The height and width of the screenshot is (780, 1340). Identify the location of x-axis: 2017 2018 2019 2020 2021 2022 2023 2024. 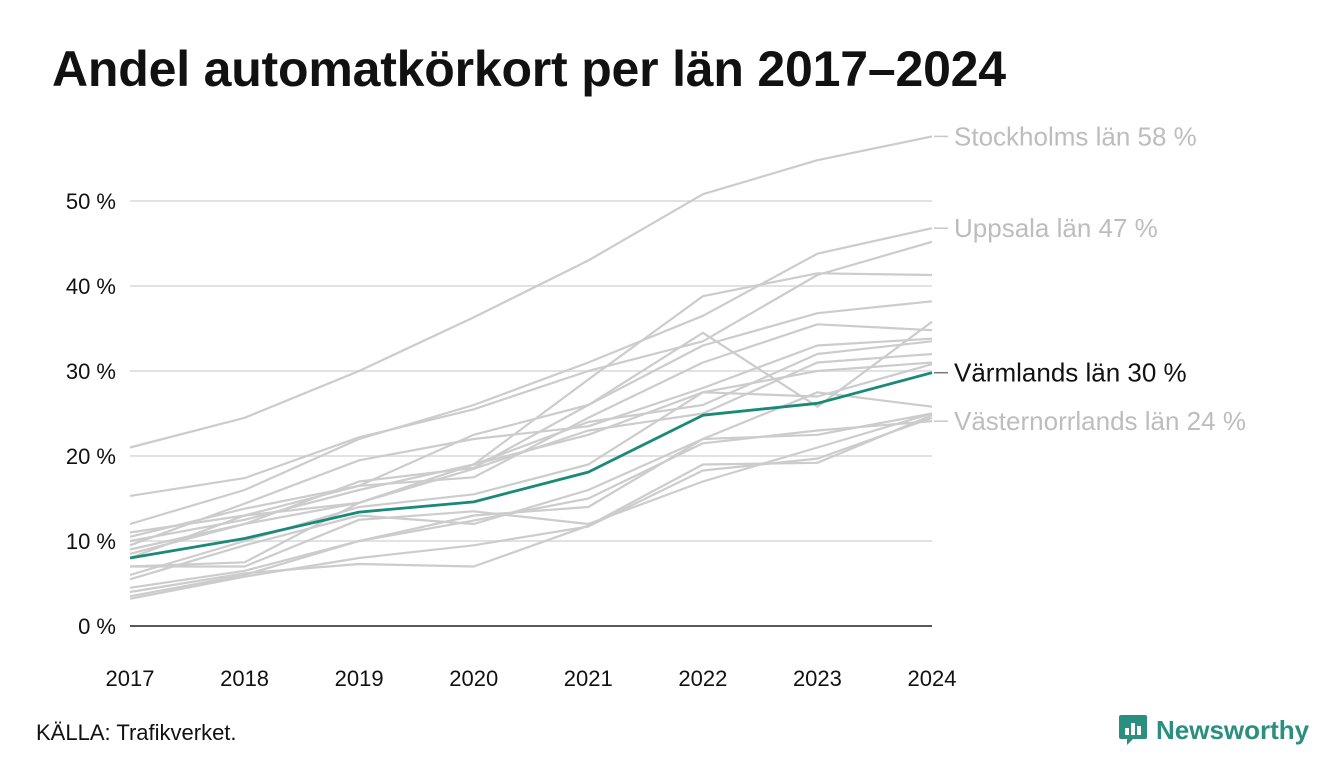
(531, 678).